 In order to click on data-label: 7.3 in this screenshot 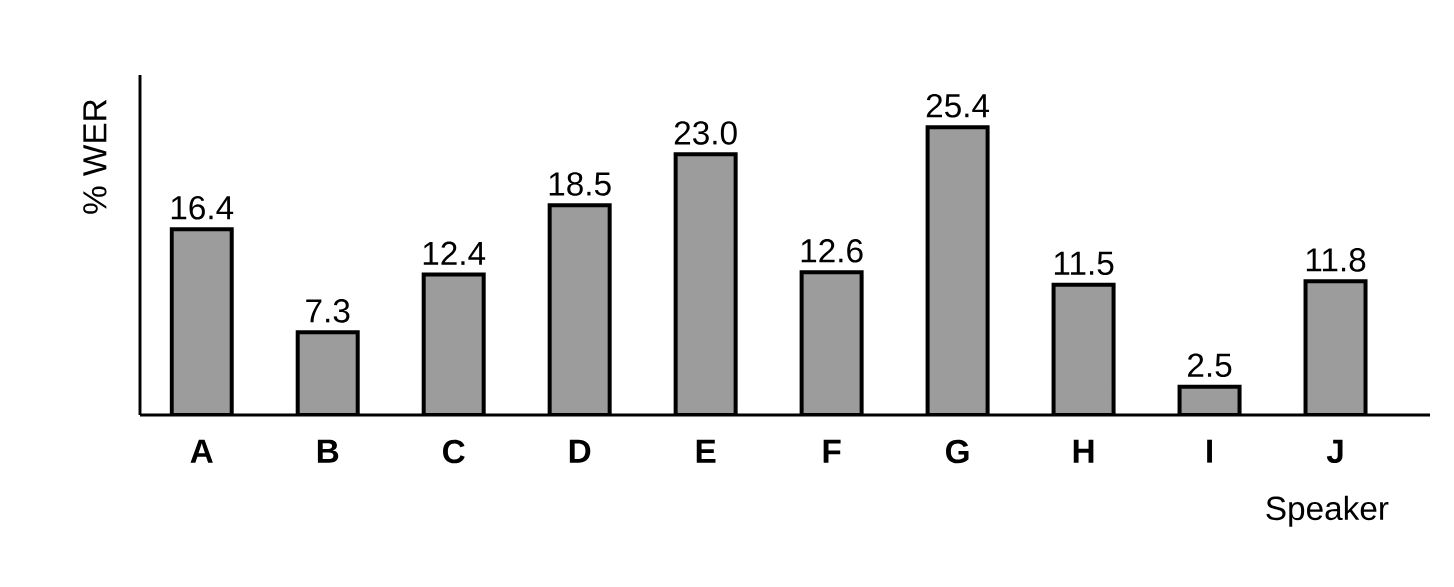, I will do `click(328, 311)`.